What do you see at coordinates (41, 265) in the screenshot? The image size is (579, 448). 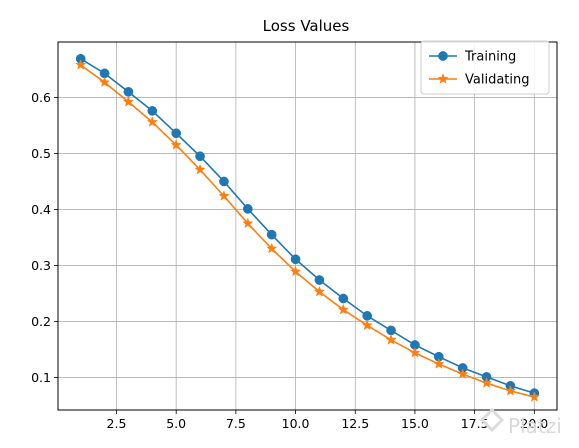 I see `y-tick-label: 0.3` at bounding box center [41, 265].